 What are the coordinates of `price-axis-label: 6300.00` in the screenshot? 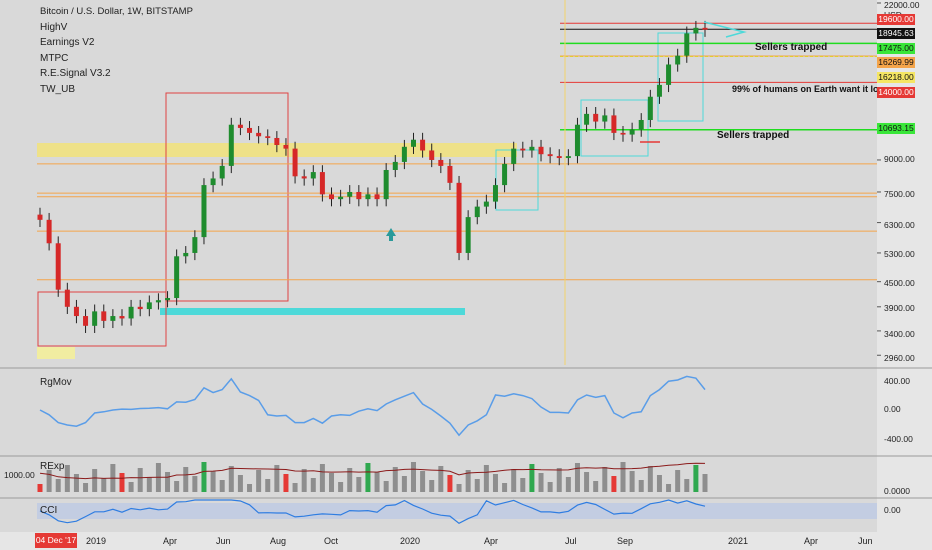 It's located at (899, 225).